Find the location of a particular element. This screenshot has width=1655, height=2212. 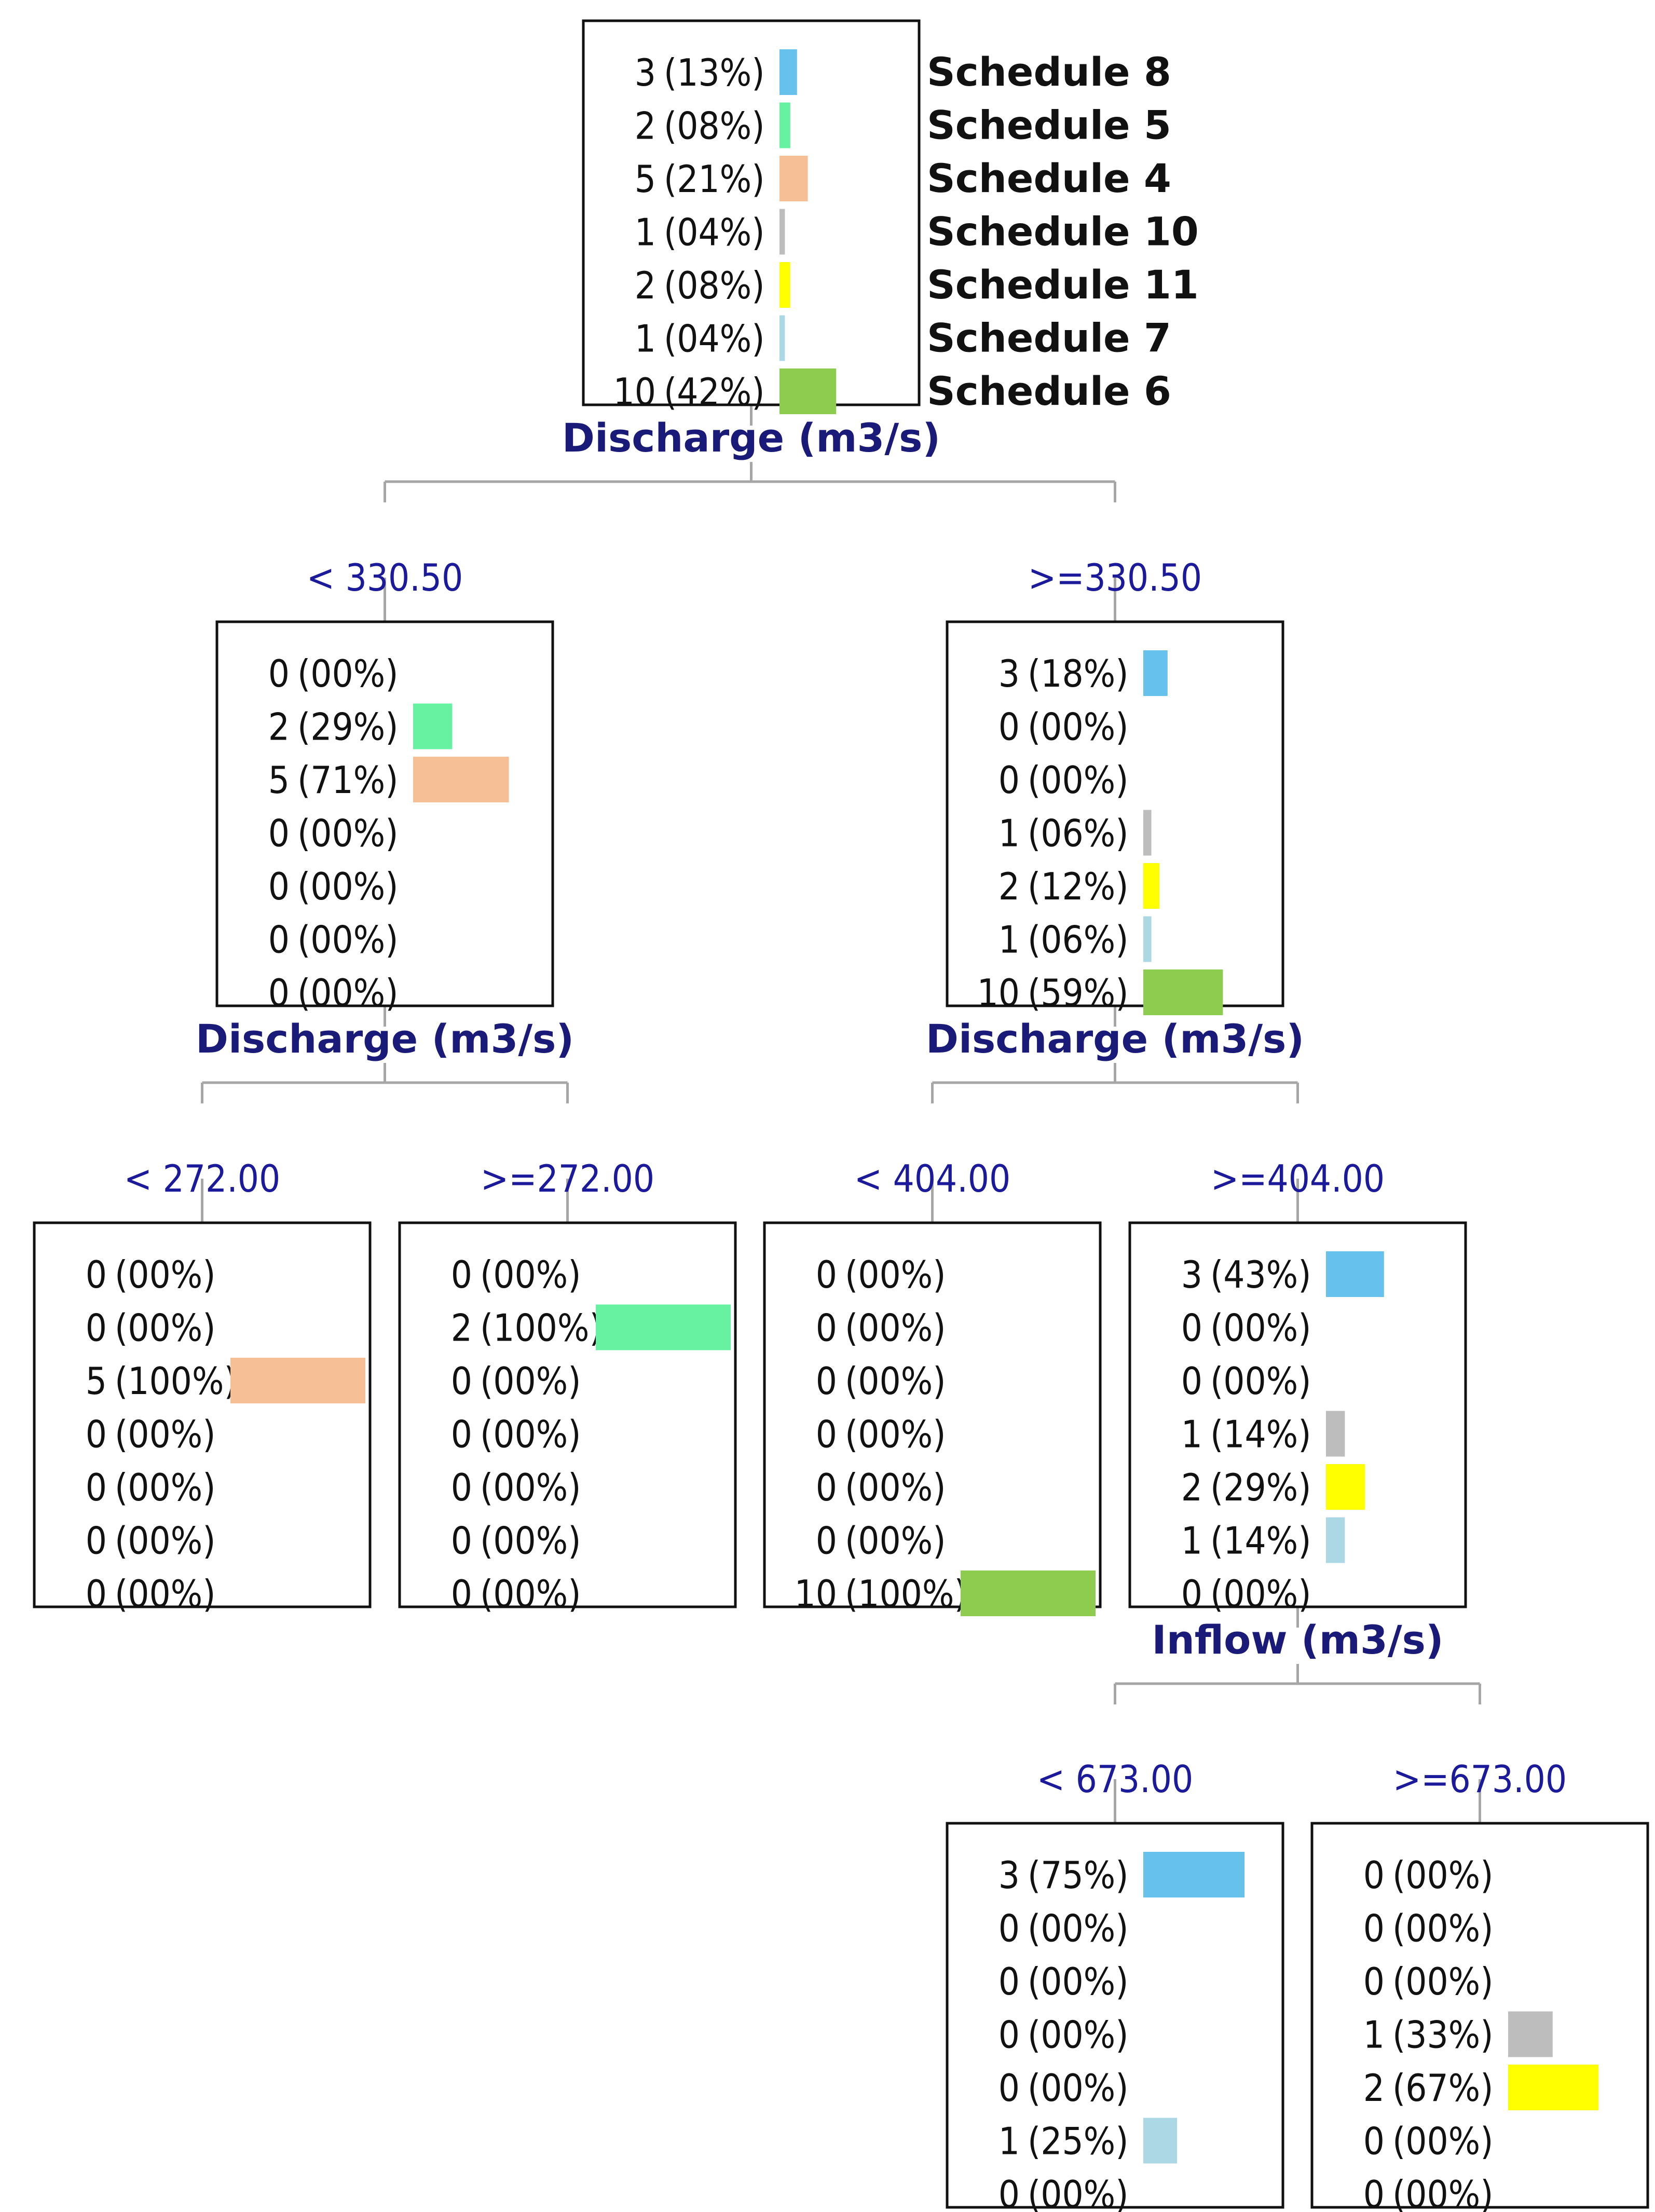

connector-root: Discharge (m3/s) is located at coordinates (750, 513).